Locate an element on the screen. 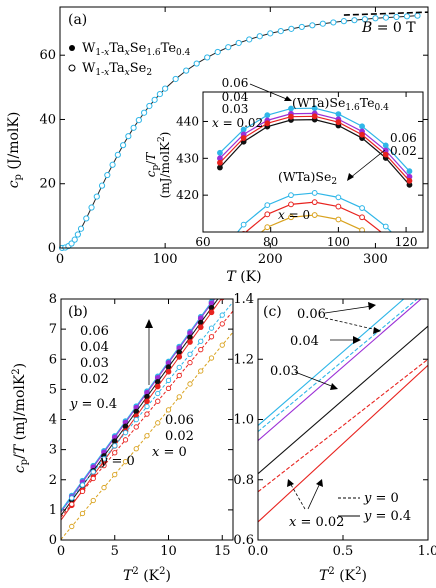  y-tick-label: 1.0 is located at coordinates (243, 420).